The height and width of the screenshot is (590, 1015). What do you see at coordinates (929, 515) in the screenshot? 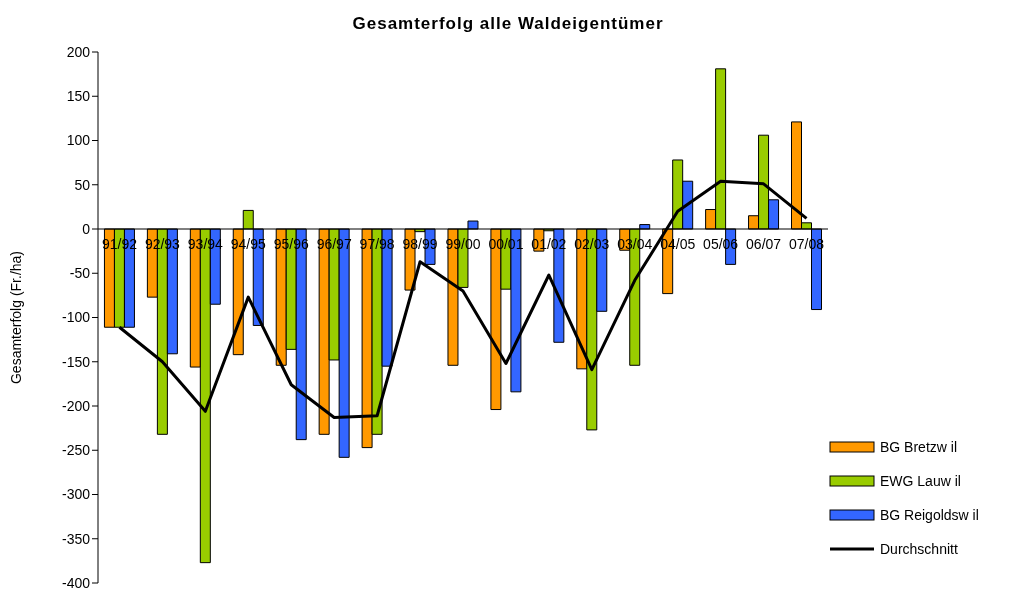
I see `legend-label: BG Reigoldsw il` at bounding box center [929, 515].